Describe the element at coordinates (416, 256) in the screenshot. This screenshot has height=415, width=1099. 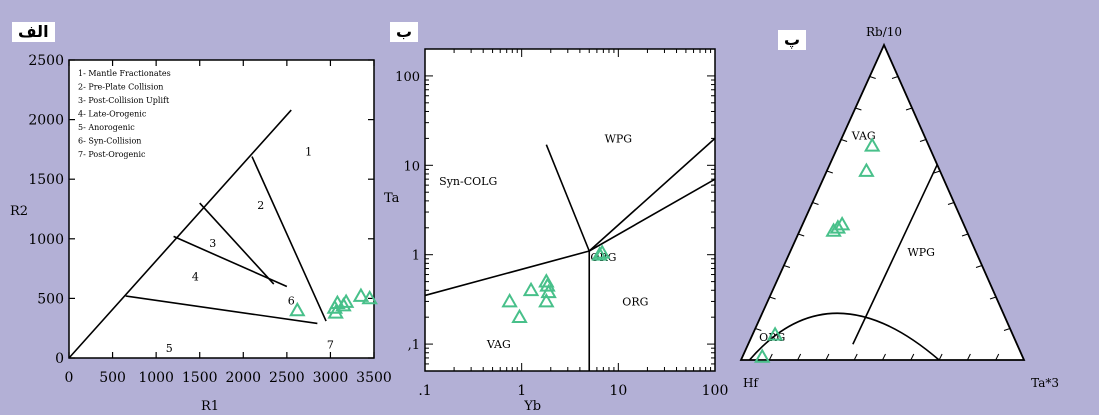
I see `y-tick-label: 1` at that location.